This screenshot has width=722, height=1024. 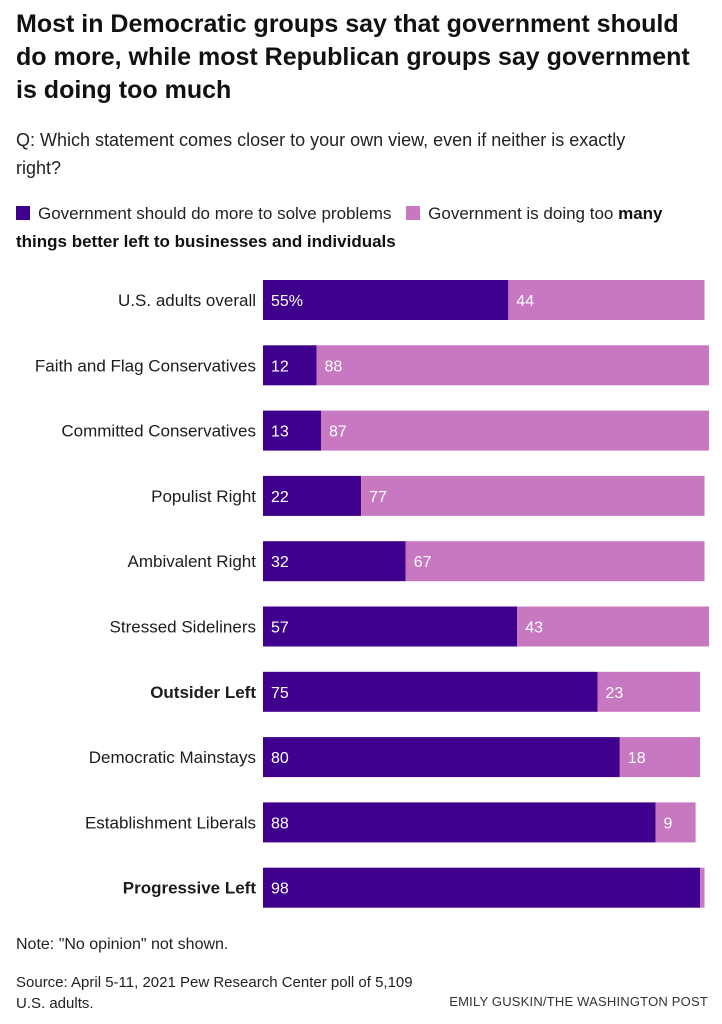 I want to click on value-label-doing-too-much: 88, so click(x=334, y=366).